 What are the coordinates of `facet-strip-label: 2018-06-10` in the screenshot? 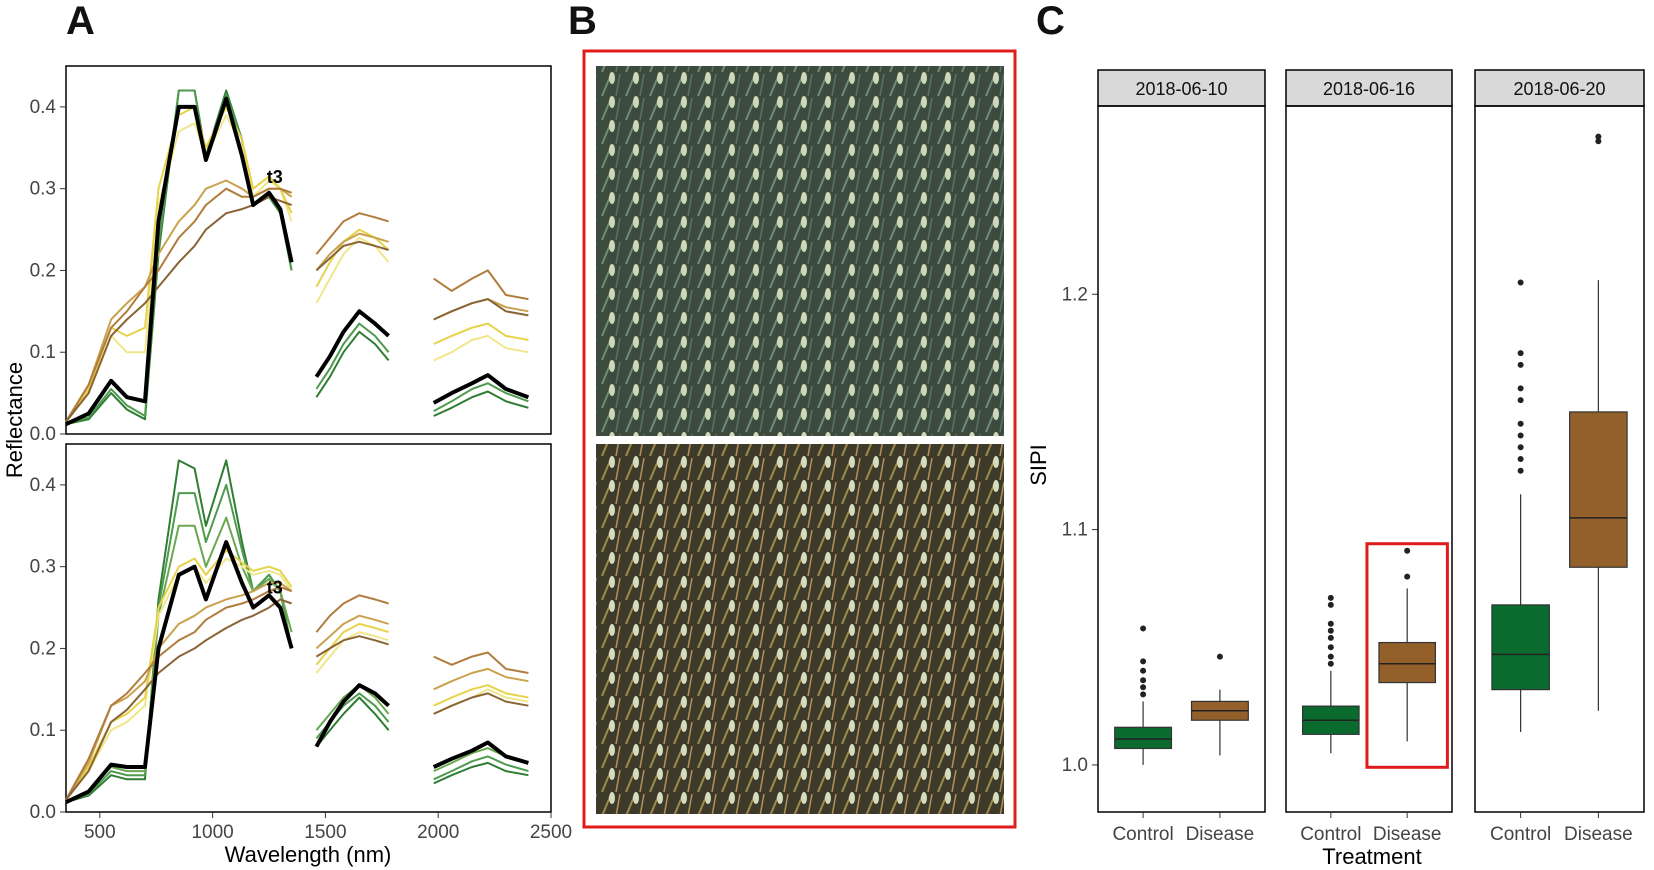 It's located at (1181, 89).